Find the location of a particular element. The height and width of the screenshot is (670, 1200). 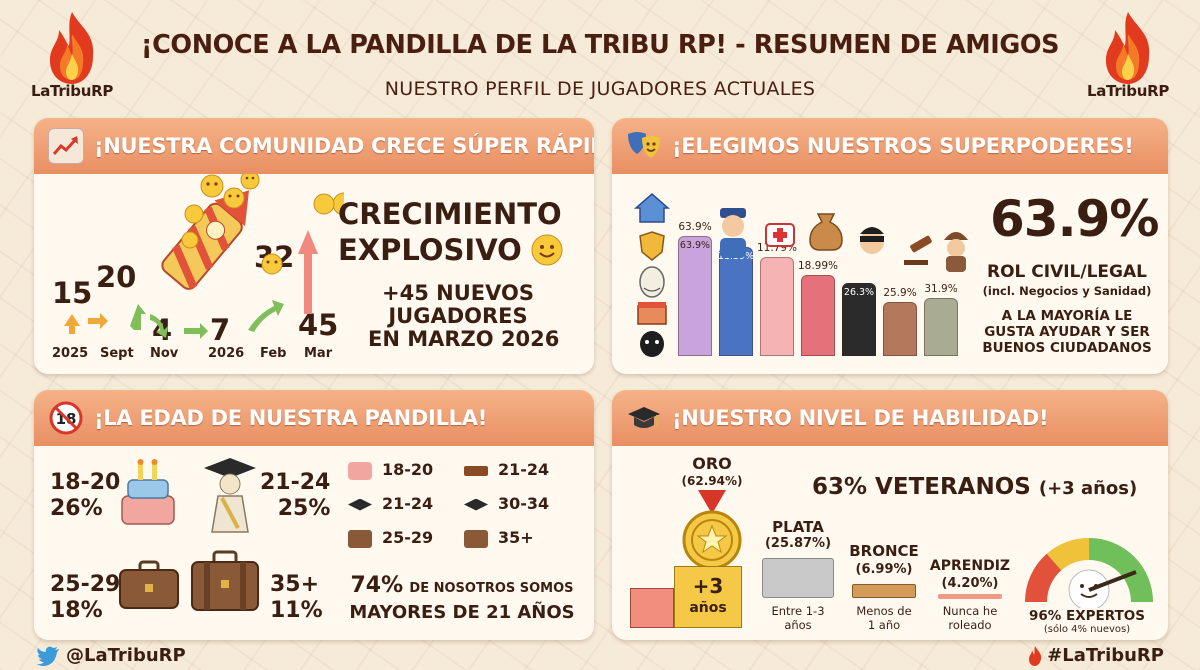

role-bar-inner-label: 63.9% is located at coordinates (695, 245).